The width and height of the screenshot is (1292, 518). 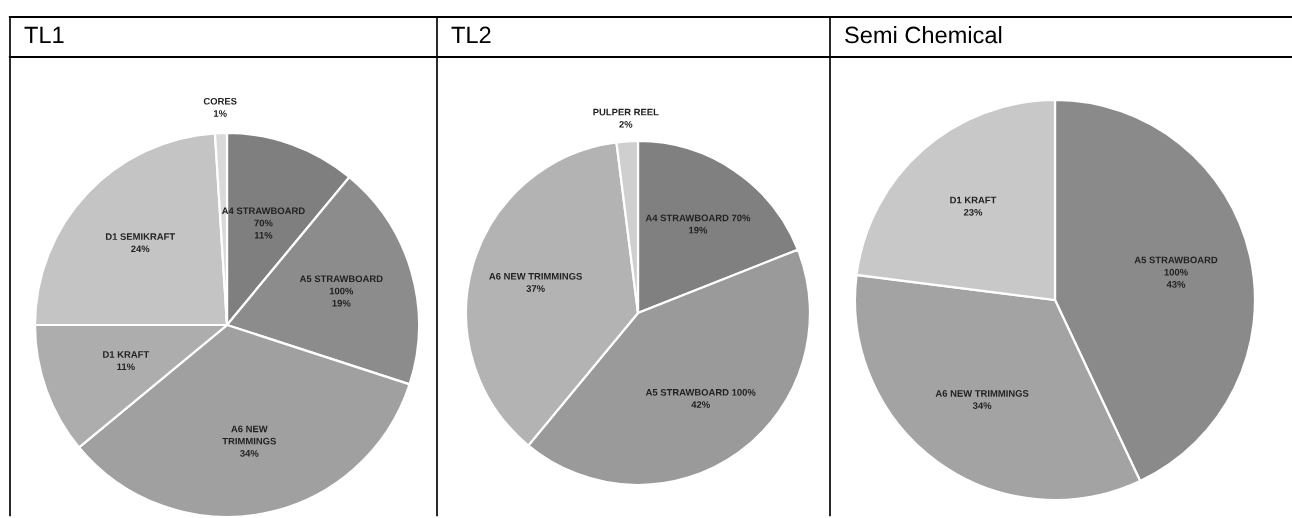 What do you see at coordinates (220, 101) in the screenshot?
I see `slice-label: CORES` at bounding box center [220, 101].